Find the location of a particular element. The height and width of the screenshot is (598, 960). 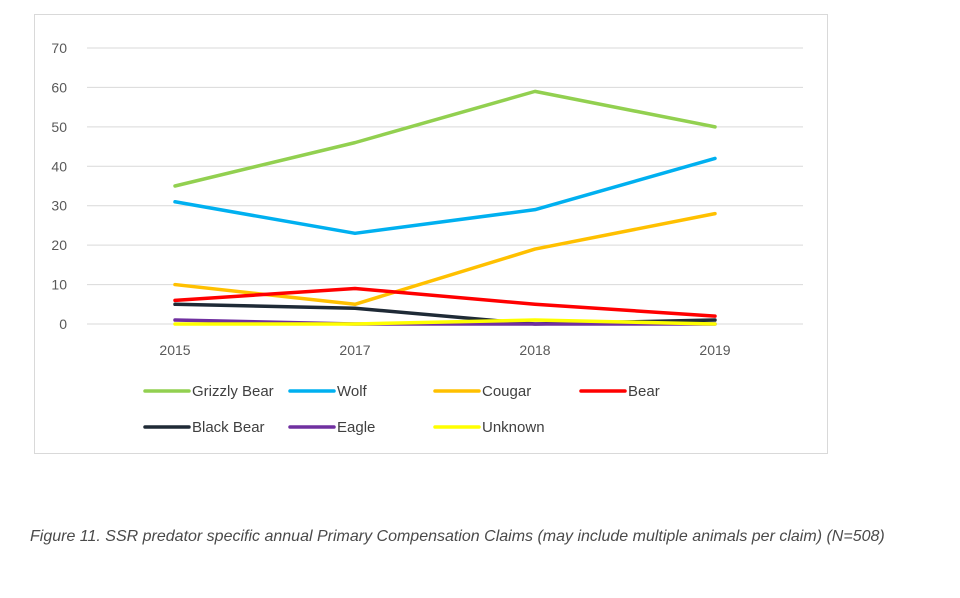

x-tick-label: 2019 is located at coordinates (714, 350).